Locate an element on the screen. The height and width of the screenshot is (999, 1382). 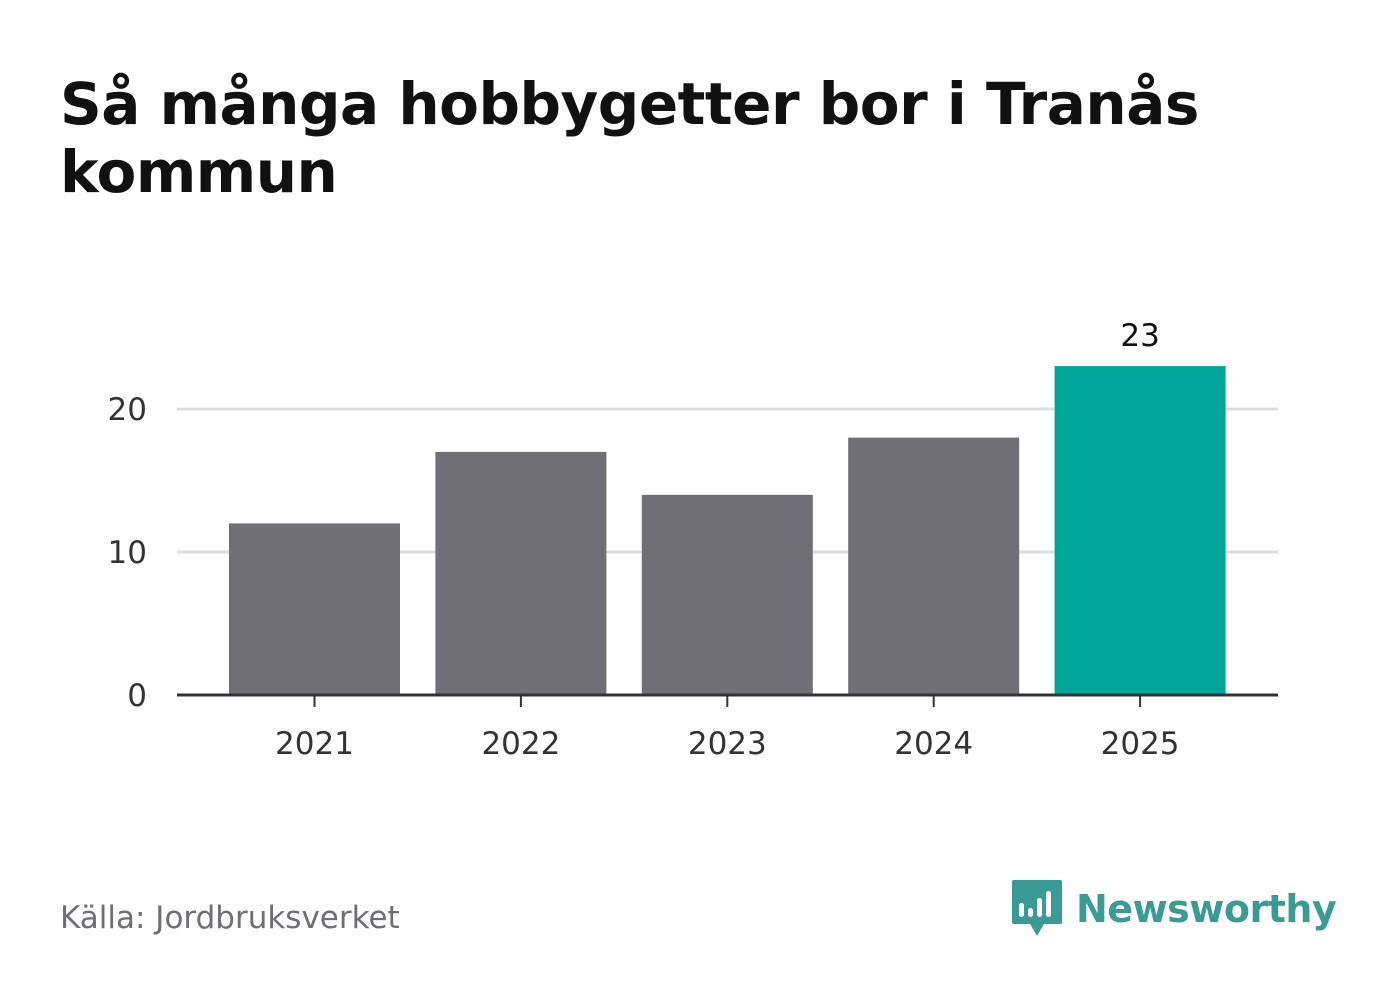
source-note: Källa: Jordbruksverket is located at coordinates (230, 918).